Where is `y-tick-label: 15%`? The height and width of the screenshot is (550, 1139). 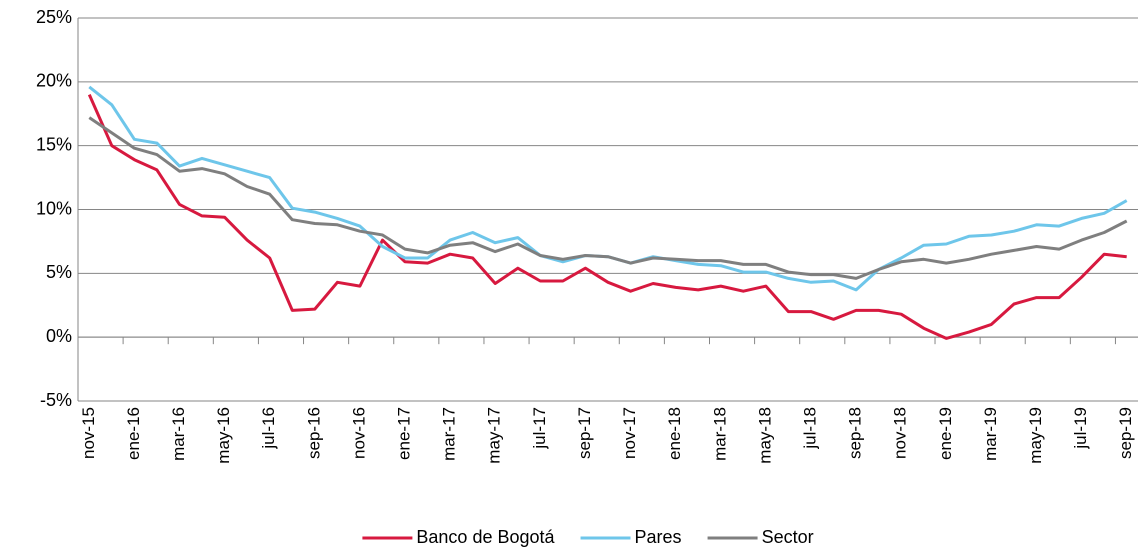
y-tick-label: 15% is located at coordinates (54, 144).